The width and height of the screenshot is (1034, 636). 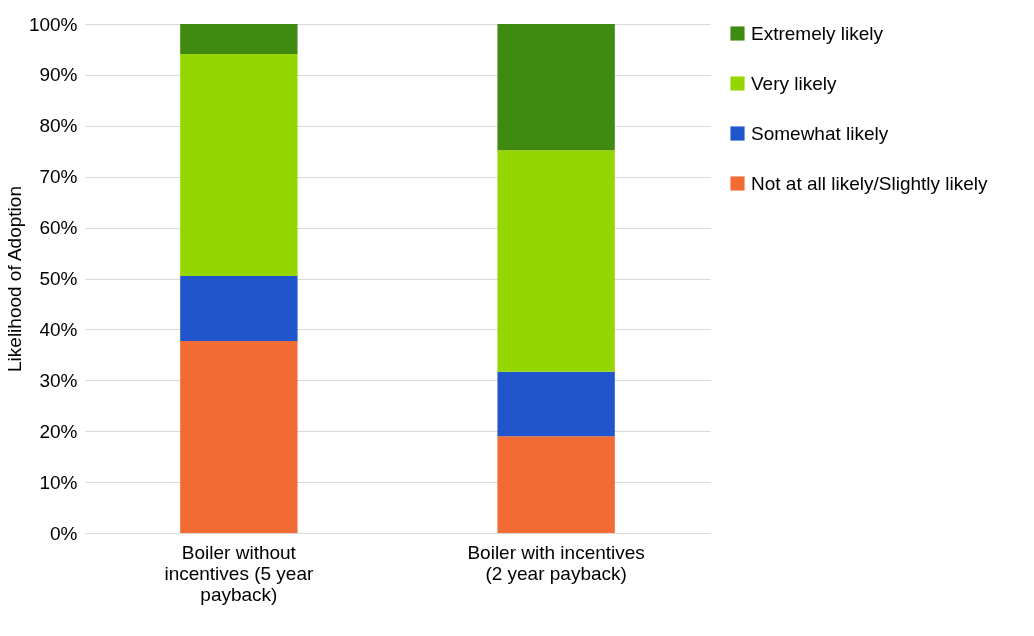 I want to click on y-tick-label: 100%, so click(x=53, y=24).